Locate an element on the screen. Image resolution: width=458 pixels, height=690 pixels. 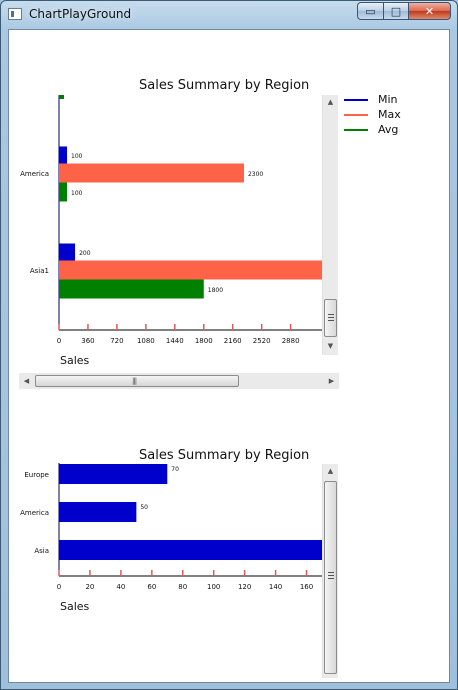
chart1-horizontal-scroll-thumb: ||| is located at coordinates (137, 381).